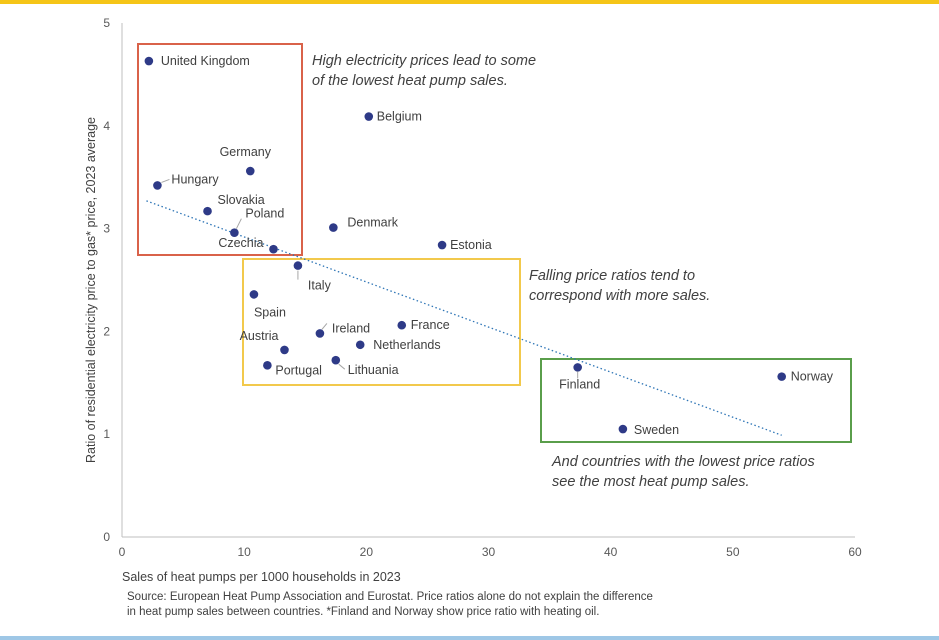 The height and width of the screenshot is (640, 939). Describe the element at coordinates (244, 552) in the screenshot. I see `x-tick-label: 10` at that location.